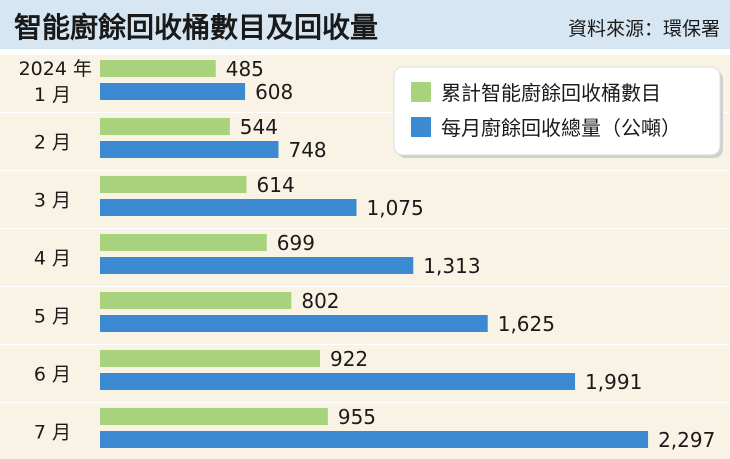 The image size is (730, 459). What do you see at coordinates (307, 150) in the screenshot?
I see `recycled-tonnage-label: 748` at bounding box center [307, 150].